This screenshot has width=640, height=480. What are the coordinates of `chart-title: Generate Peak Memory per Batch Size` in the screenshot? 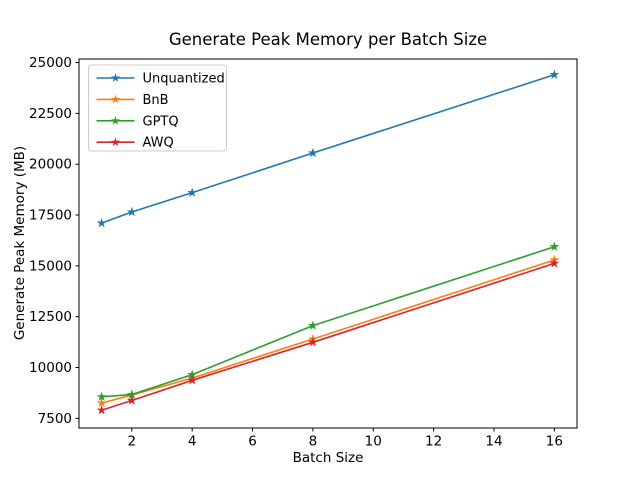 It's located at (328, 39).